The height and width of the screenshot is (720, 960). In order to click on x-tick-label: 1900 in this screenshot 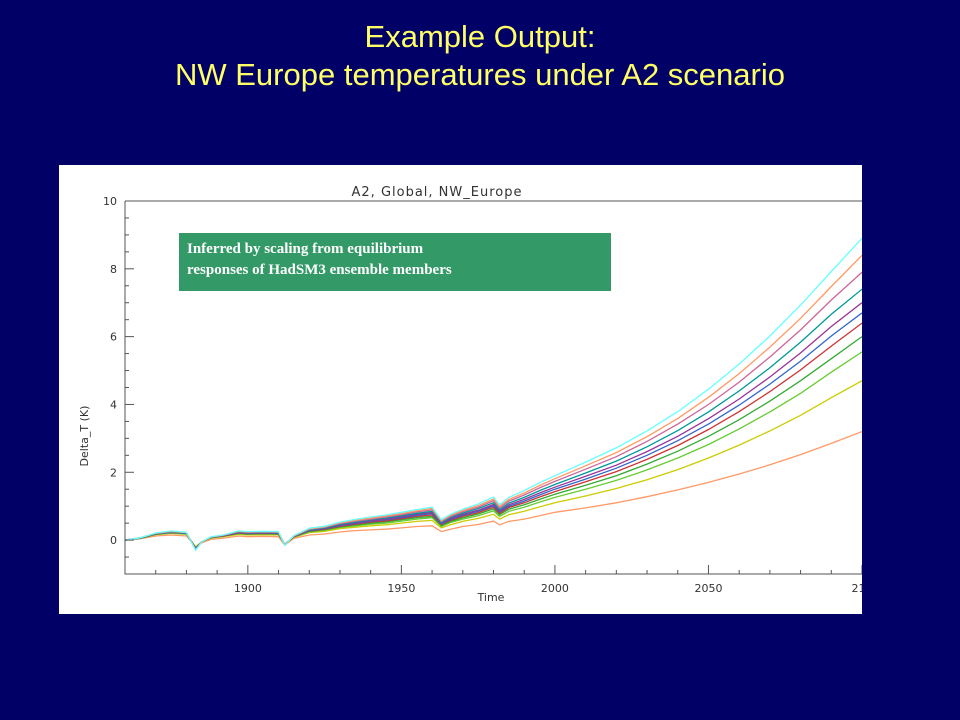, I will do `click(248, 588)`.